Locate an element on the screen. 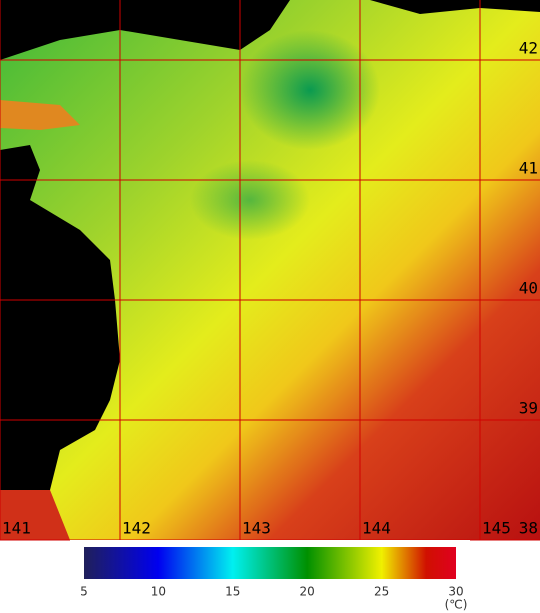 The image size is (540, 613). colorbar is located at coordinates (270, 563).